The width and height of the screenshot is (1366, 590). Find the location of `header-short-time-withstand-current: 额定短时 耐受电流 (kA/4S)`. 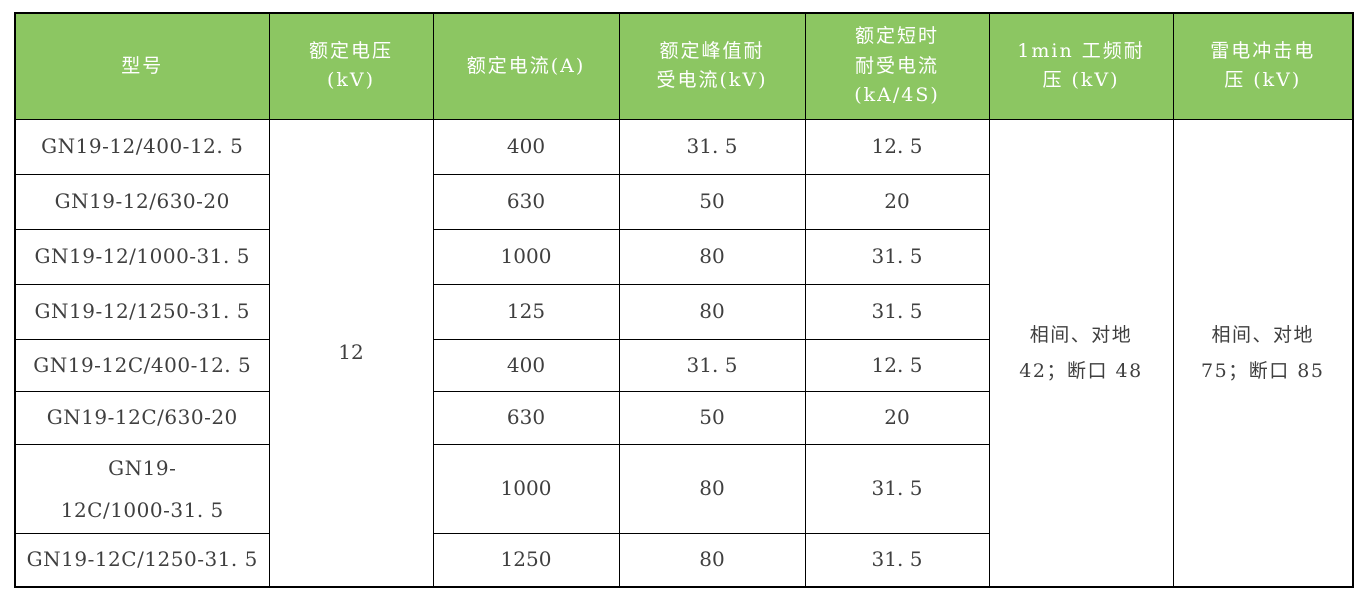

header-short-time-withstand-current: 额定短时 耐受电流 (kA/4S) is located at coordinates (897, 66).